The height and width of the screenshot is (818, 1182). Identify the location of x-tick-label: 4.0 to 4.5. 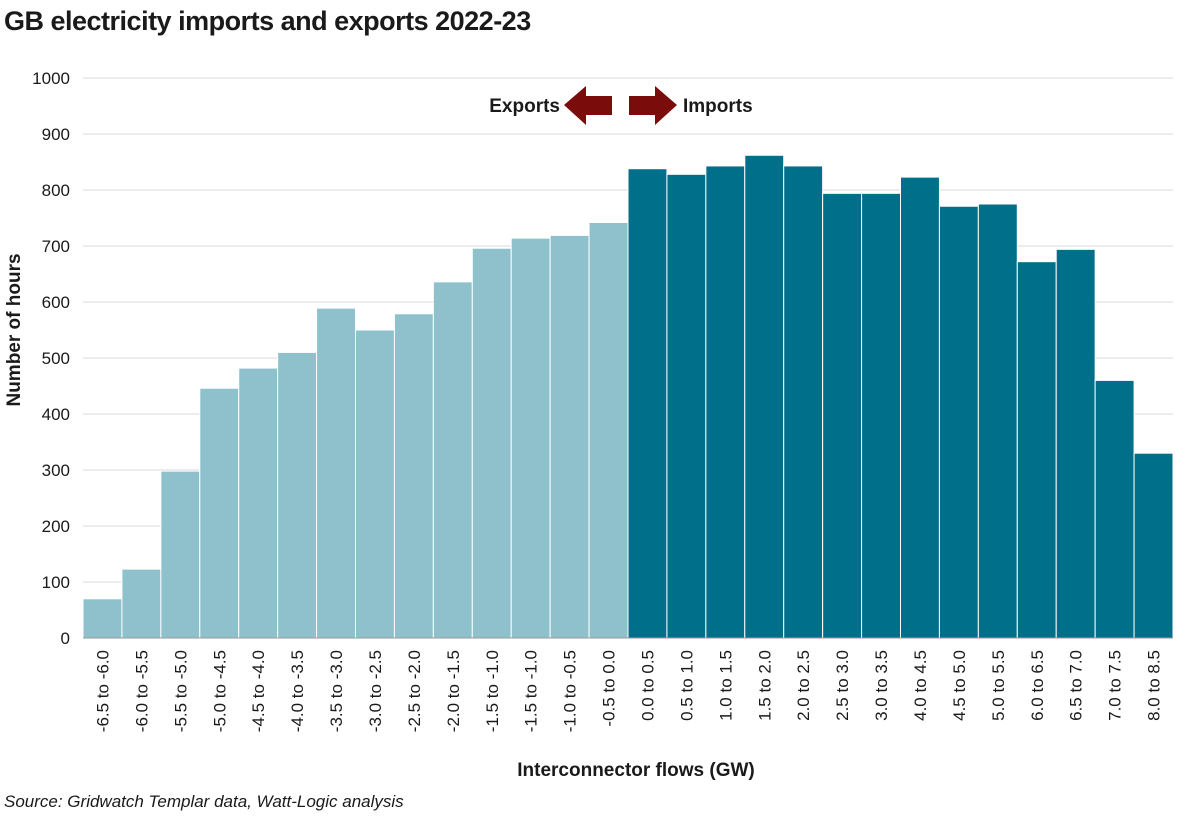
(920, 685).